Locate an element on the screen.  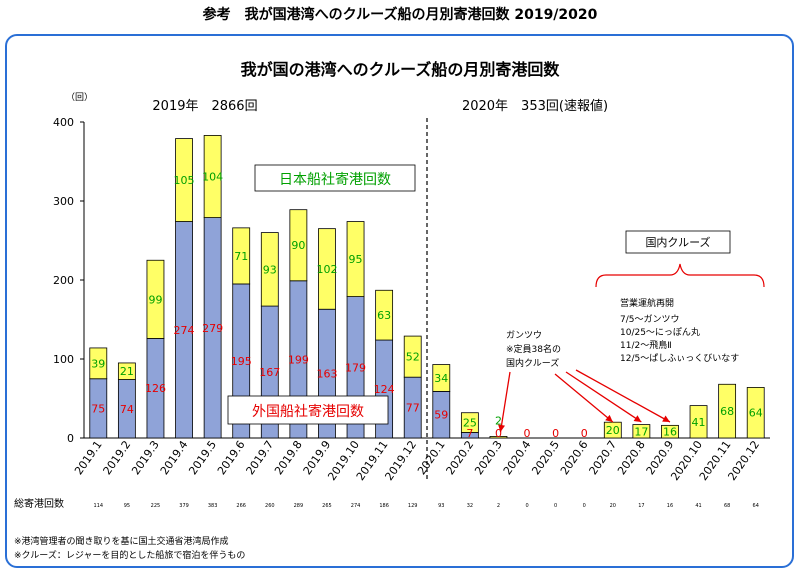
data-label-foreign: 167 is located at coordinates (269, 372).